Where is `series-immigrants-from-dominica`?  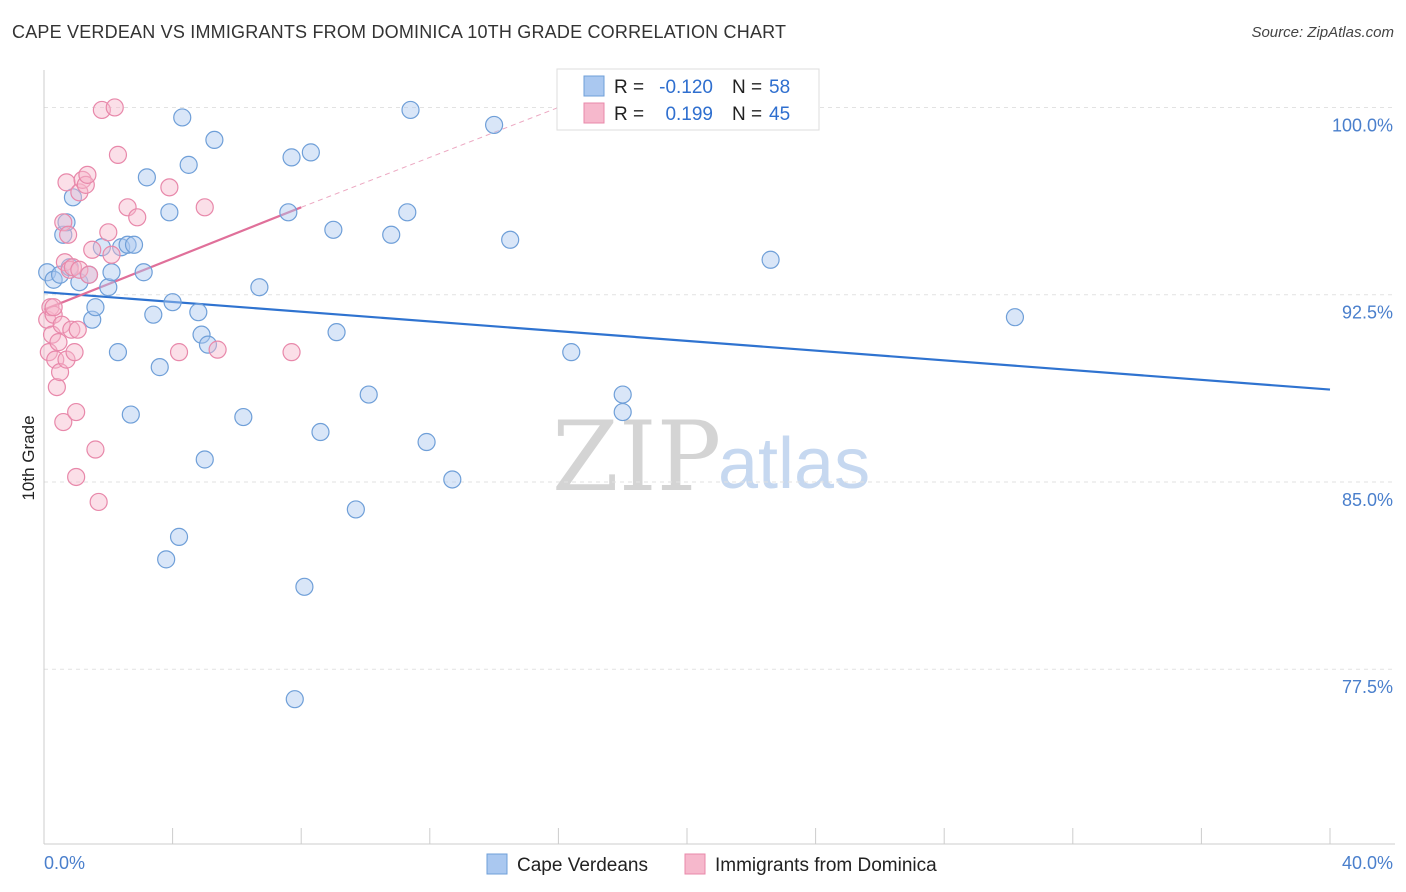 series-immigrants-from-dominica is located at coordinates (169, 305).